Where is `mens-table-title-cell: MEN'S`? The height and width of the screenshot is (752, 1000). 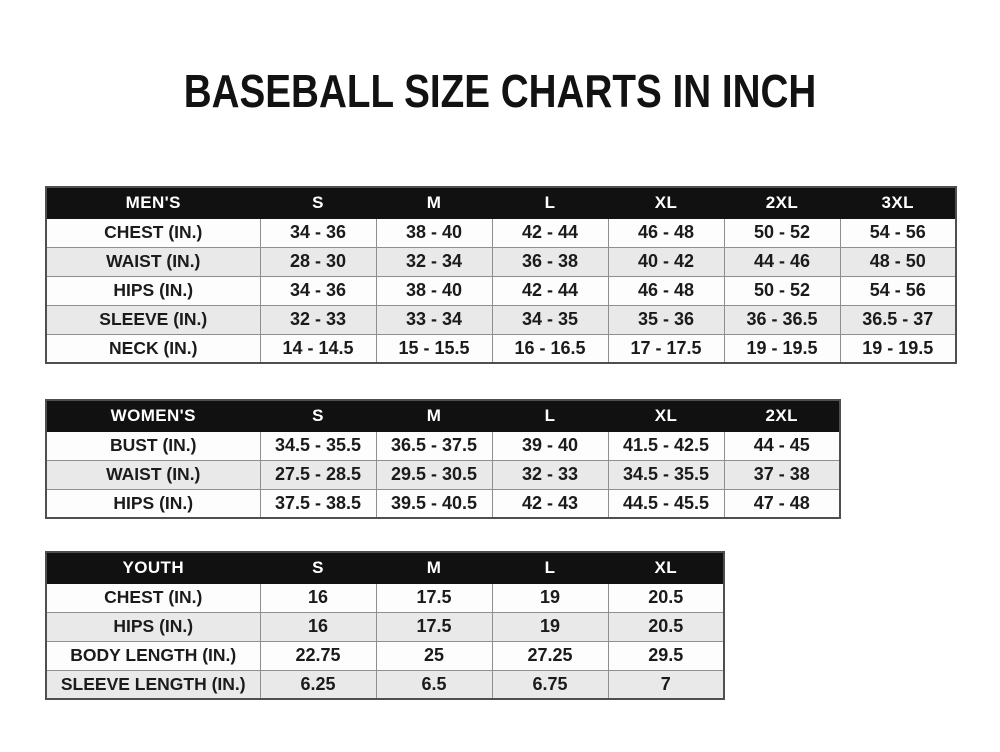 mens-table-title-cell: MEN'S is located at coordinates (153, 202).